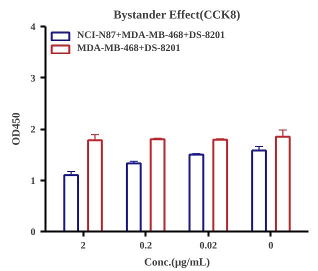  Describe the element at coordinates (128, 48) in the screenshot. I see `legend-label: MDA-MB-468+DS-8201` at that location.